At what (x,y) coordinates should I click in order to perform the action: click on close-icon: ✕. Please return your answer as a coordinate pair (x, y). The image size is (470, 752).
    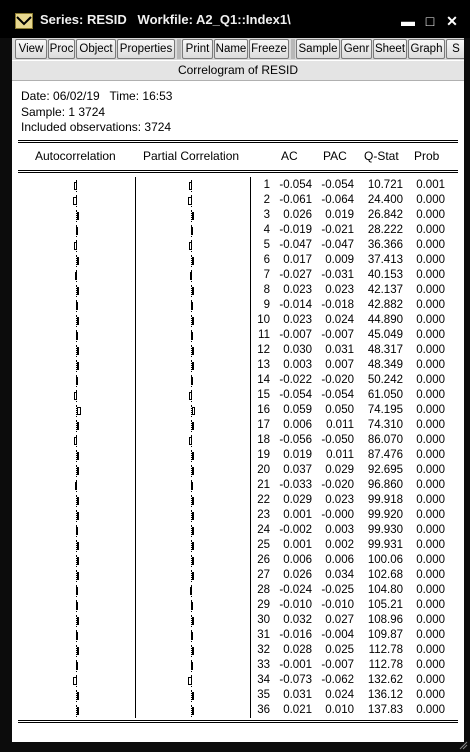
    Looking at the image, I should click on (452, 21).